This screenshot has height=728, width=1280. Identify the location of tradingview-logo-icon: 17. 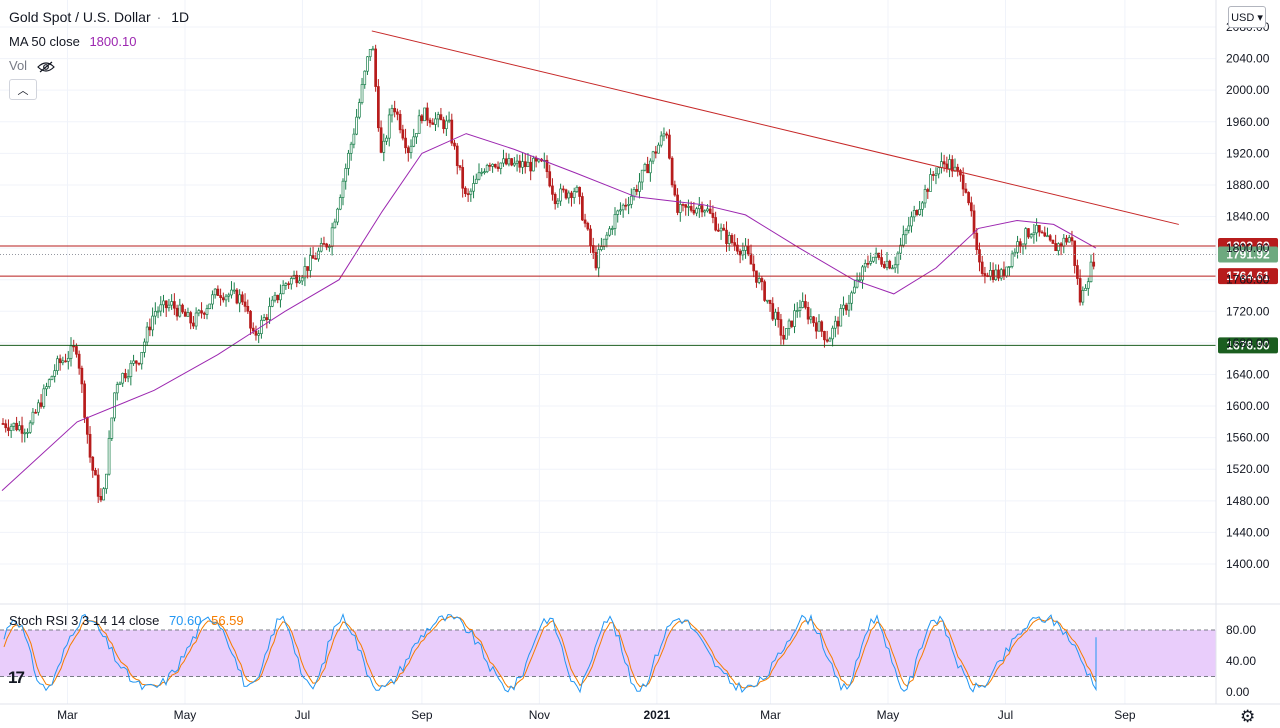
(16, 677).